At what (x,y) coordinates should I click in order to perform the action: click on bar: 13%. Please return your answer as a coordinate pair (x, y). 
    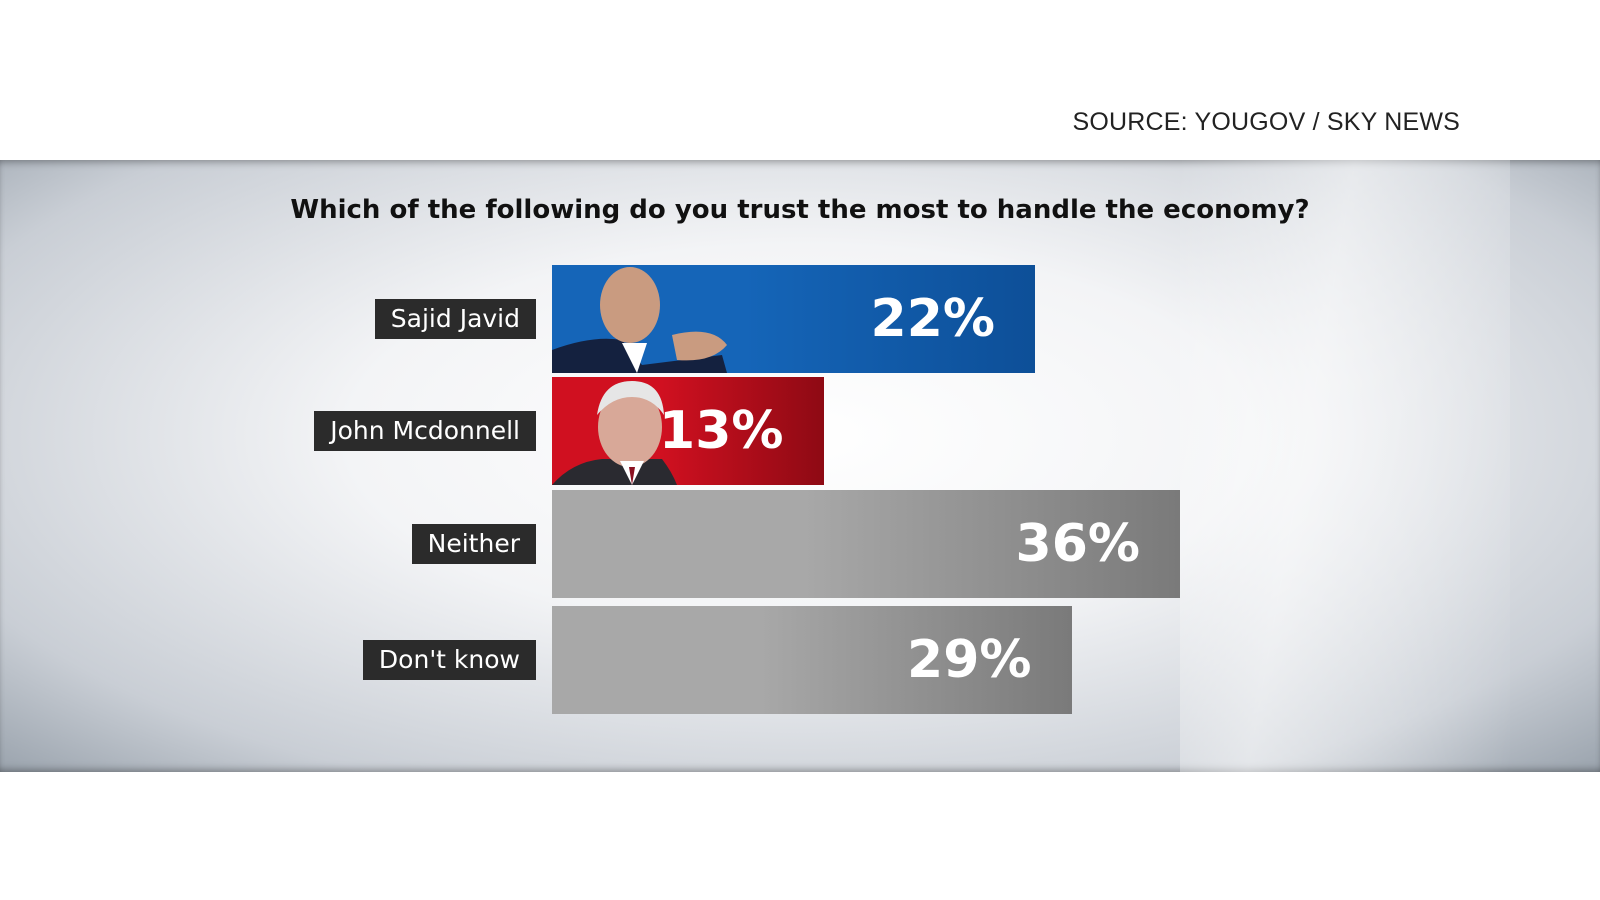
    Looking at the image, I should click on (688, 431).